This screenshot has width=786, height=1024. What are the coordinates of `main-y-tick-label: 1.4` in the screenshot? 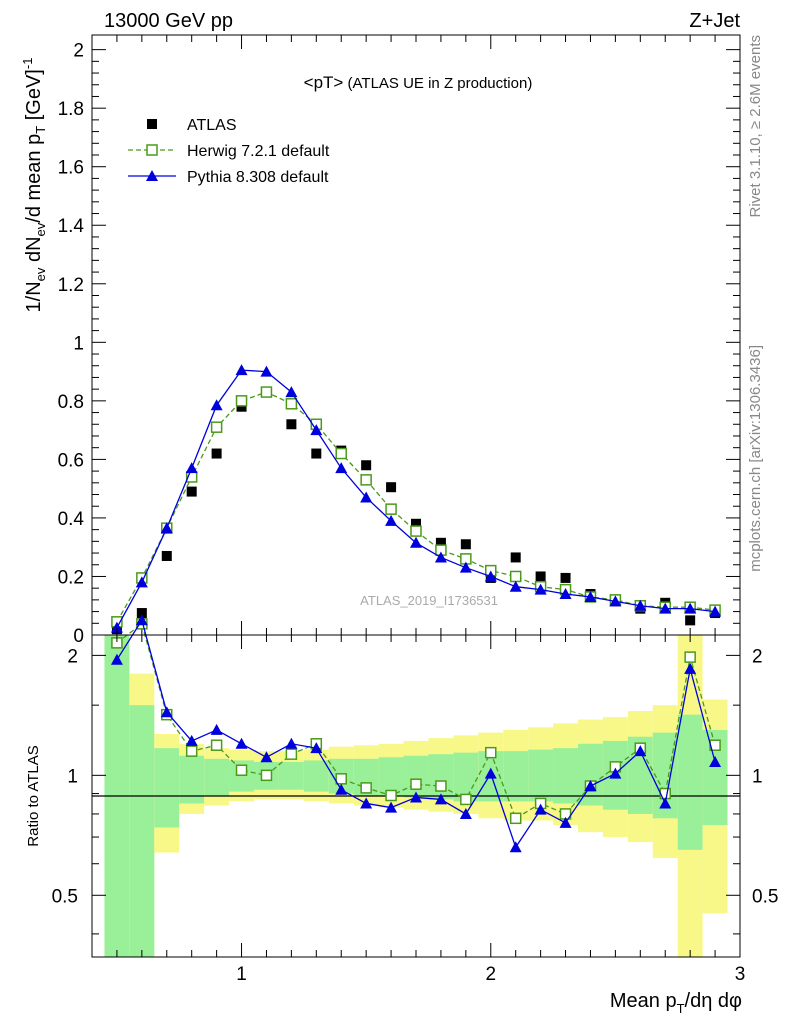 It's located at (71, 226).